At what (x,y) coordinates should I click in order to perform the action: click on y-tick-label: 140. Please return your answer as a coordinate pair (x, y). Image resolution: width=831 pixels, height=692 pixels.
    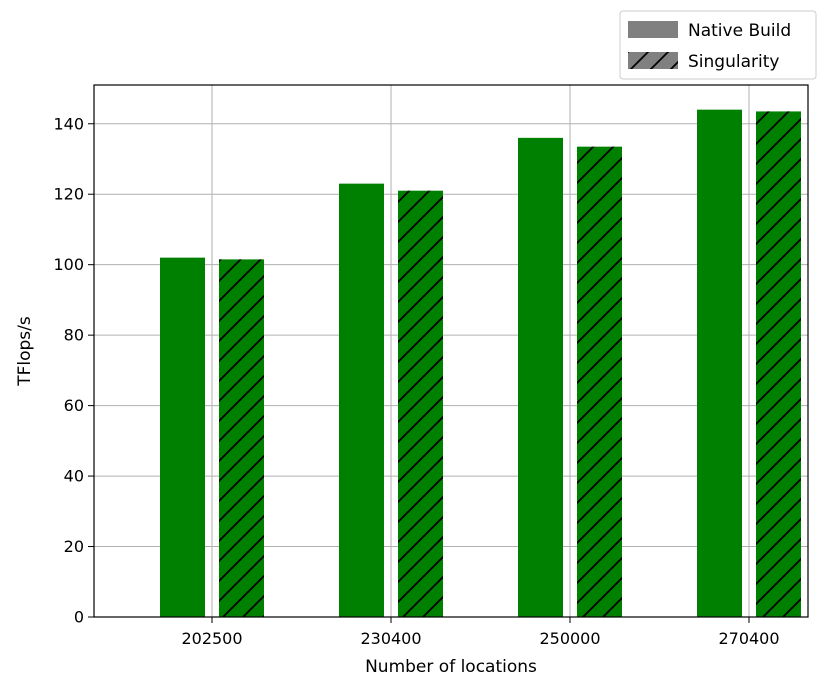
    Looking at the image, I should click on (68, 123).